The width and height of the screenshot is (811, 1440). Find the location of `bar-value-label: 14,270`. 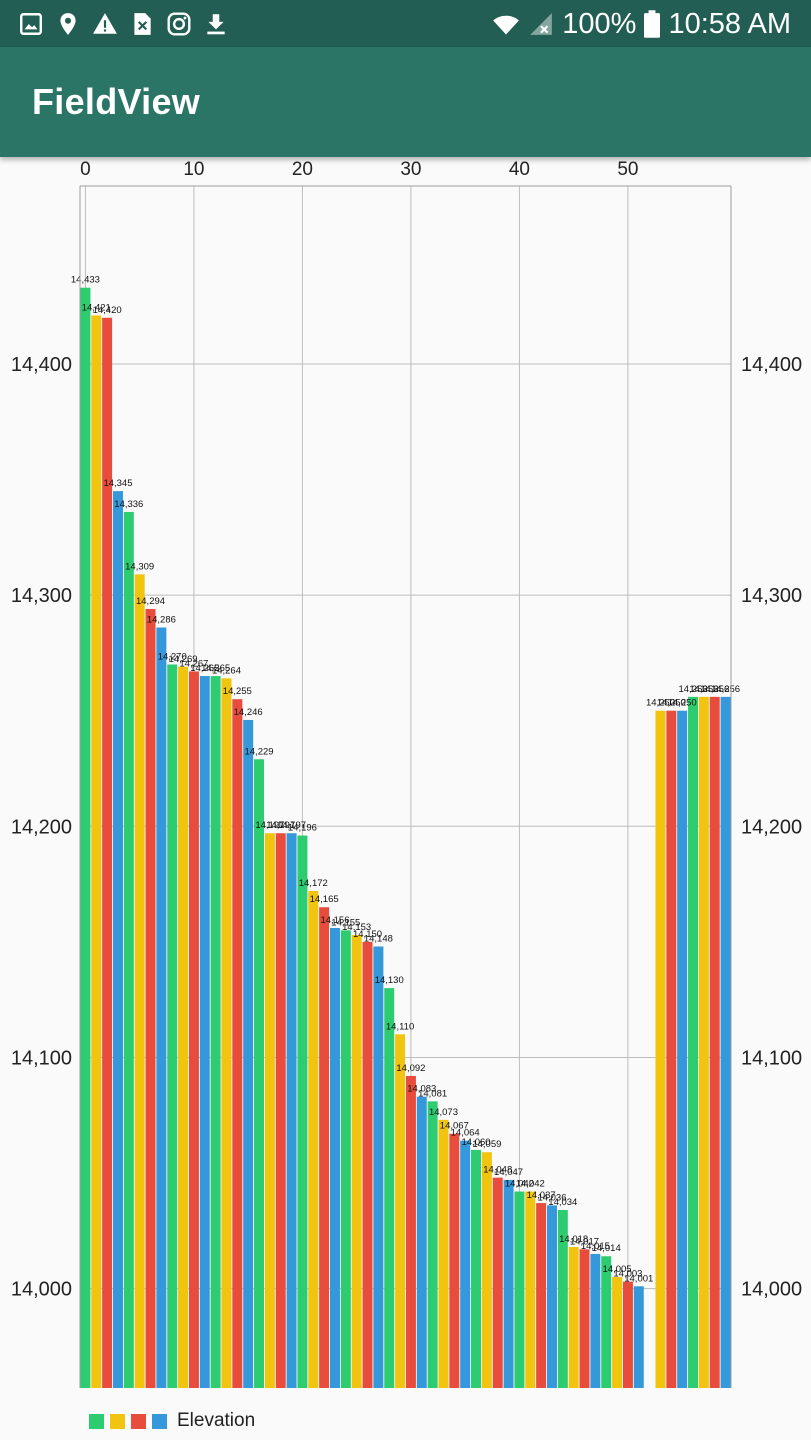

bar-value-label: 14,270 is located at coordinates (172, 656).